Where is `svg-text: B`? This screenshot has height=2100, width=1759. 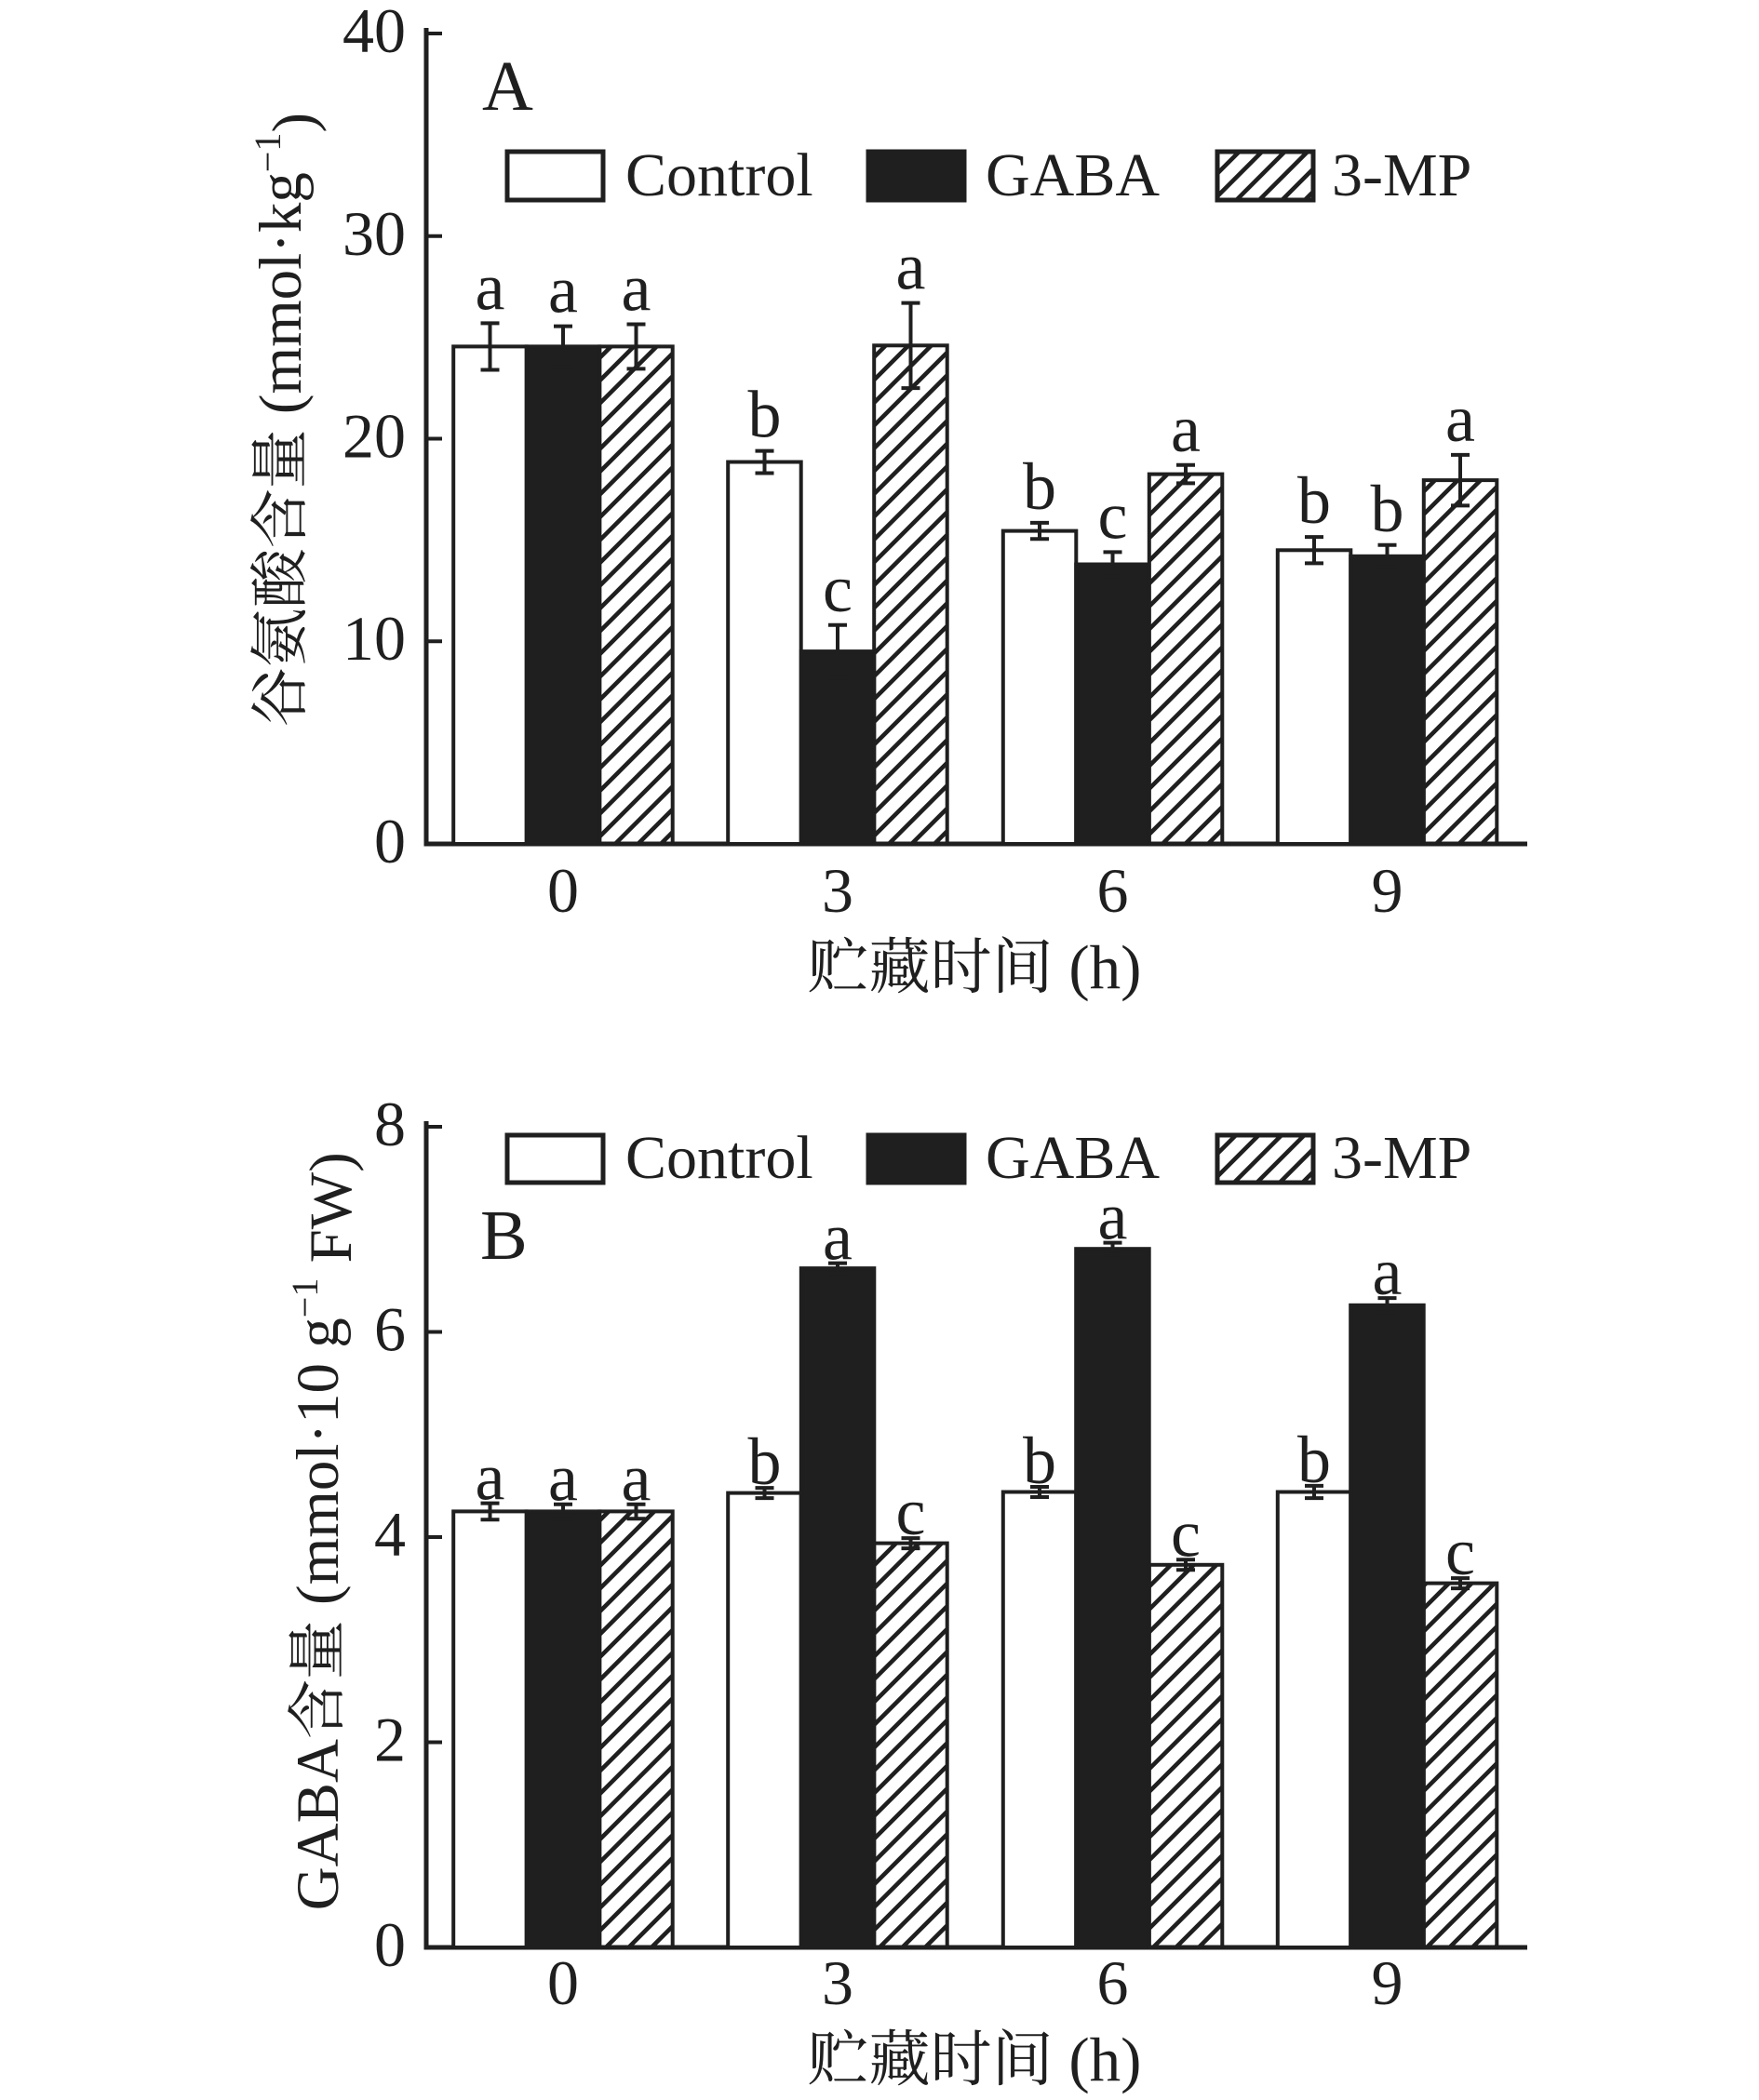
svg-text: B is located at coordinates (504, 1236).